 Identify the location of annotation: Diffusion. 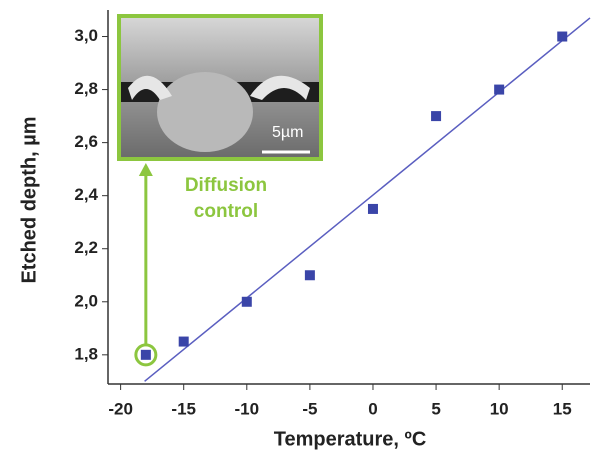
(226, 185).